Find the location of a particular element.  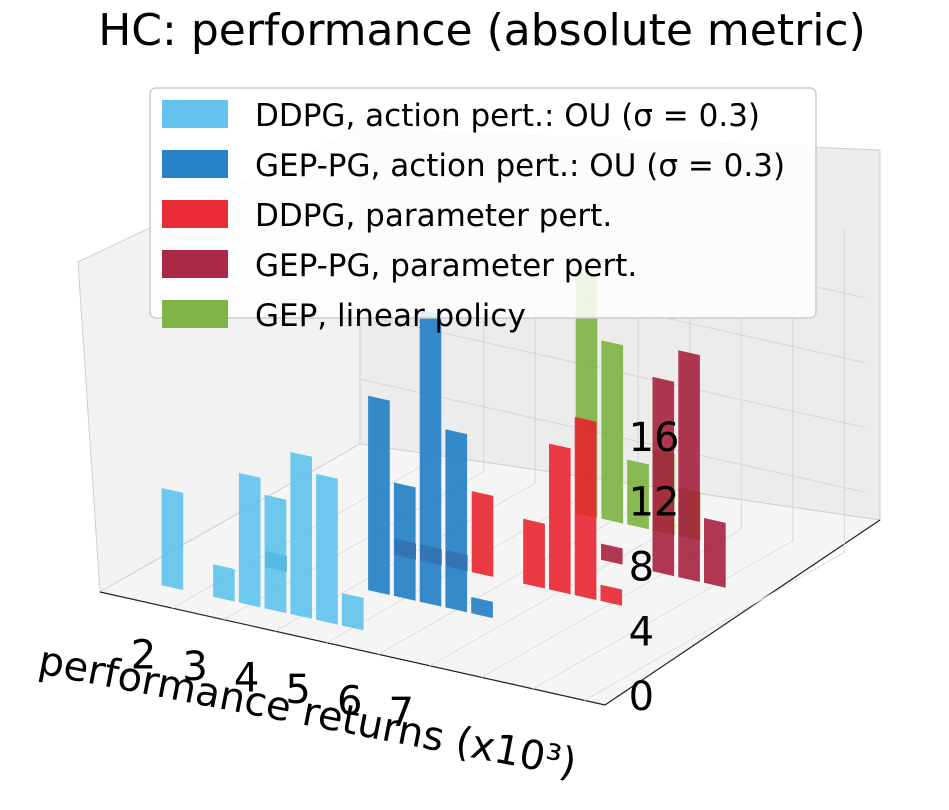

z-tick-label: 0 is located at coordinates (641, 697).